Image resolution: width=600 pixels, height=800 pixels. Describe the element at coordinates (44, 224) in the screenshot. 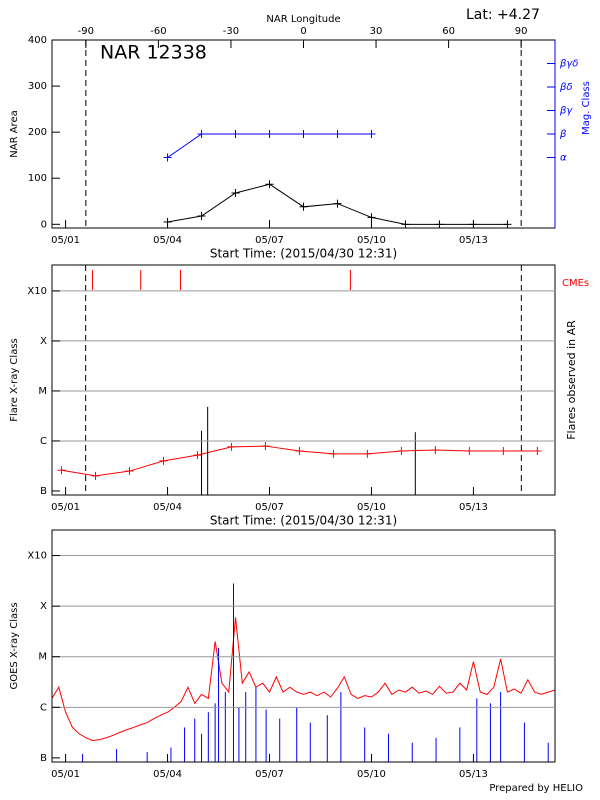

I see `y-tick-label: 0` at that location.